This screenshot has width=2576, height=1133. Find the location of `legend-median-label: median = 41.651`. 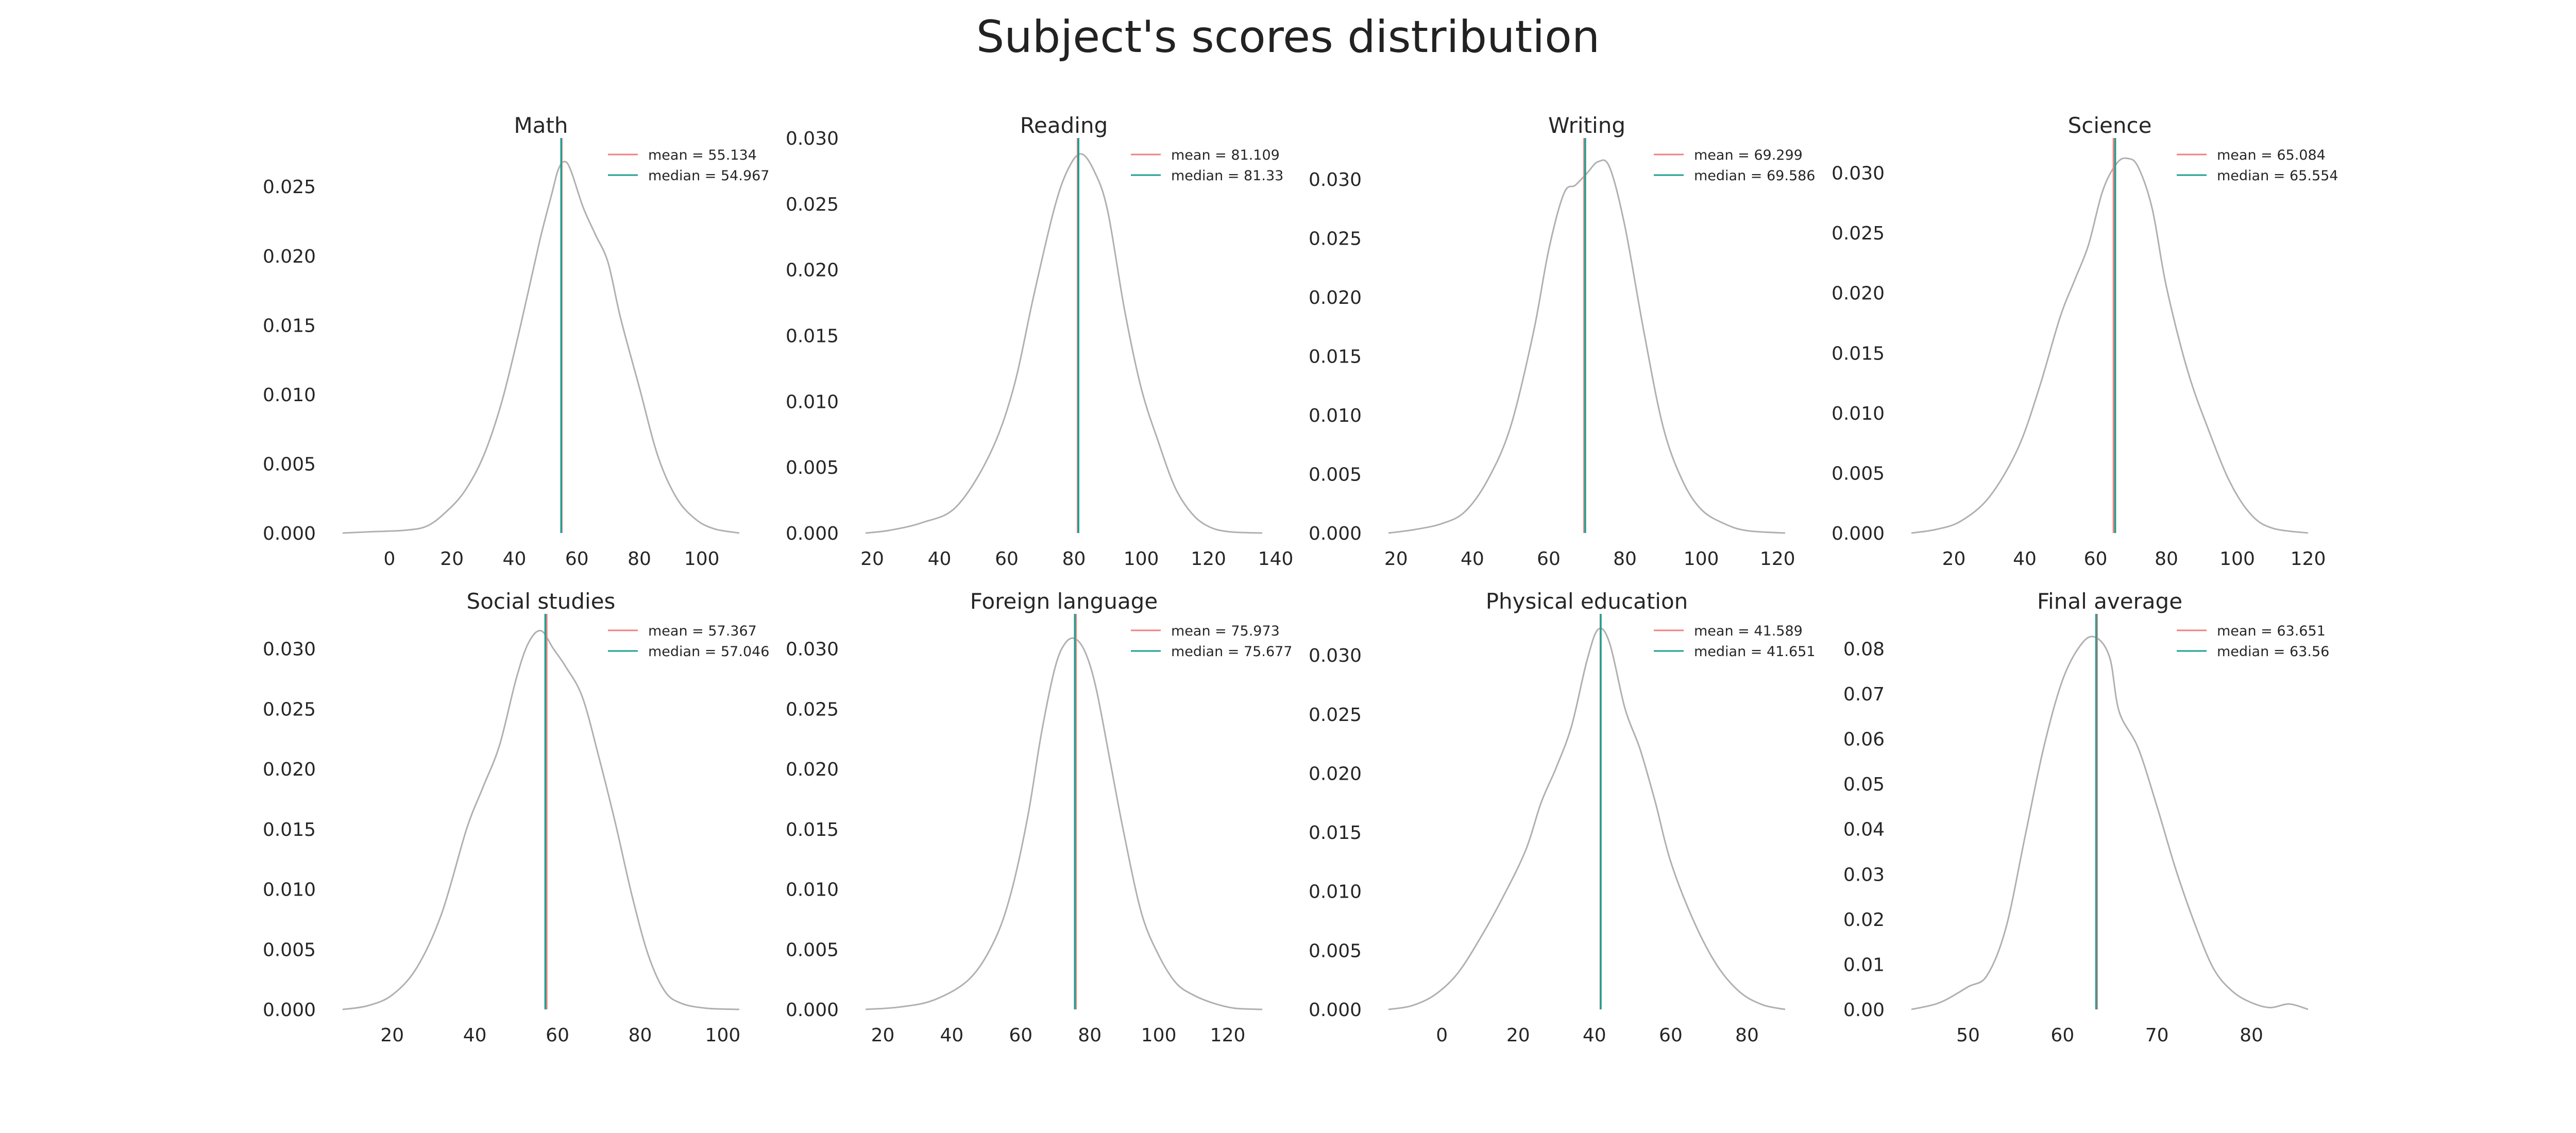

legend-median-label: median = 41.651 is located at coordinates (1754, 652).